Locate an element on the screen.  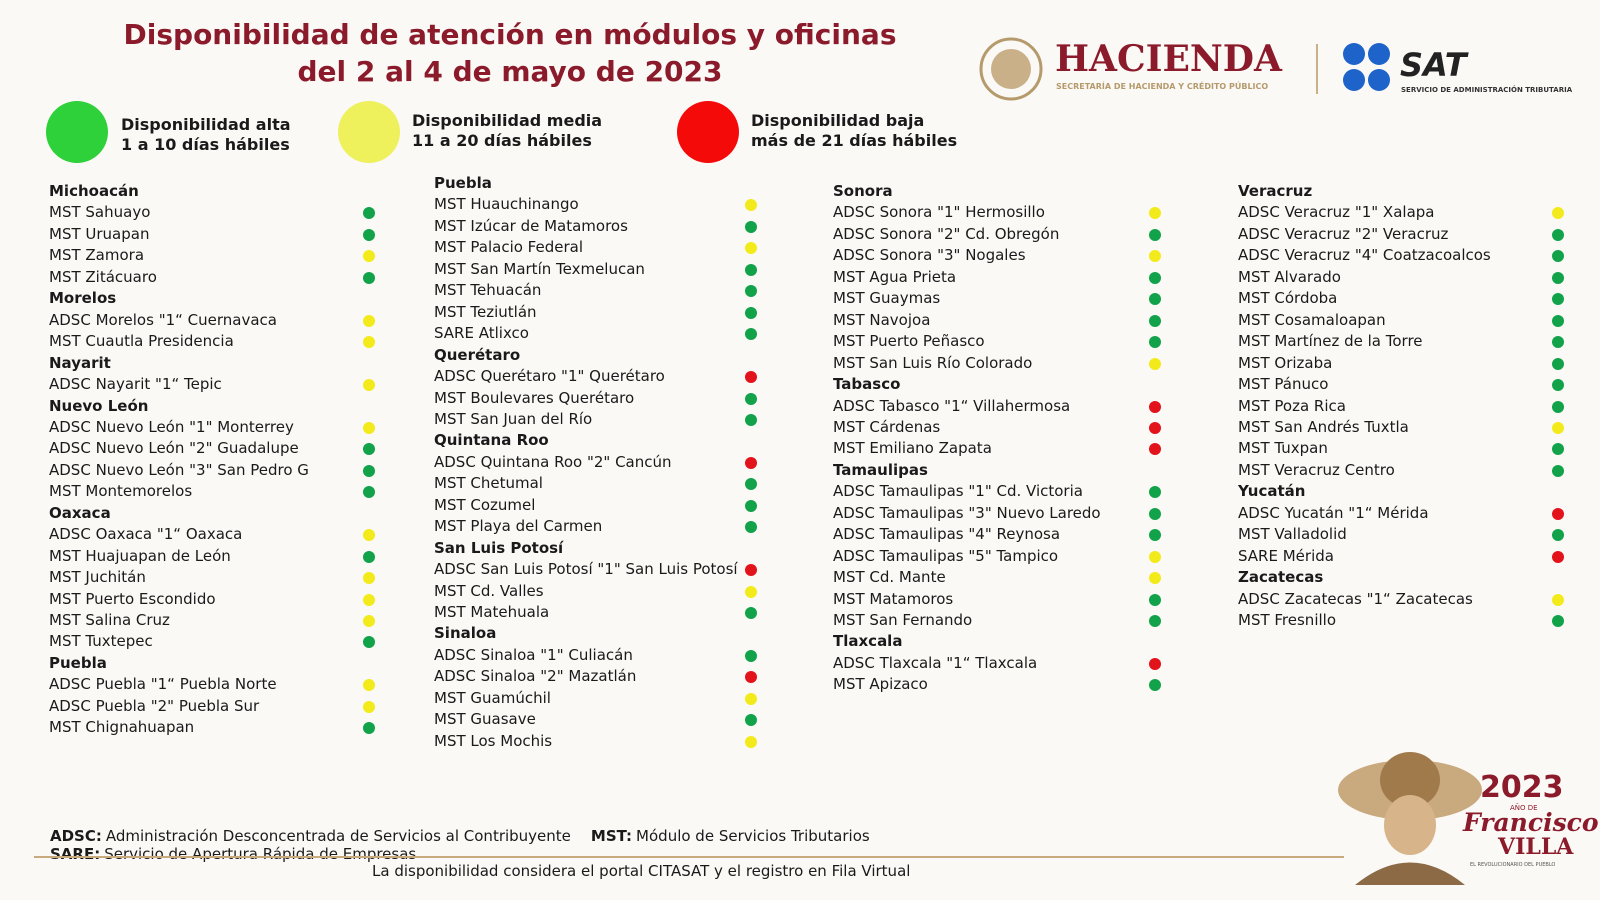
office-row: MST Cárdenas is located at coordinates (998, 427).